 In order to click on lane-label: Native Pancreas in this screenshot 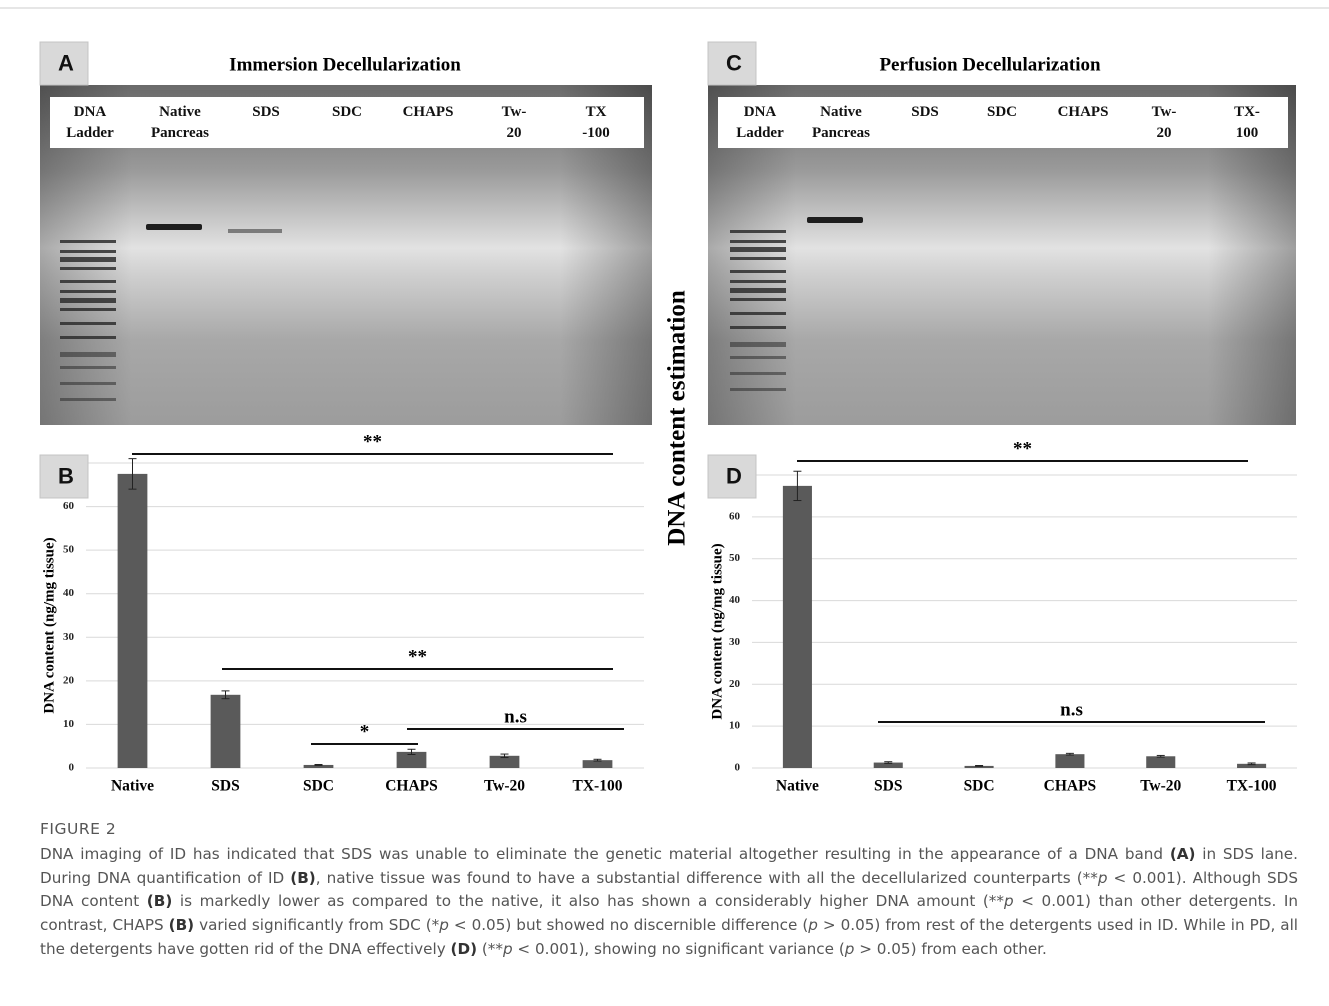, I will do `click(180, 122)`.